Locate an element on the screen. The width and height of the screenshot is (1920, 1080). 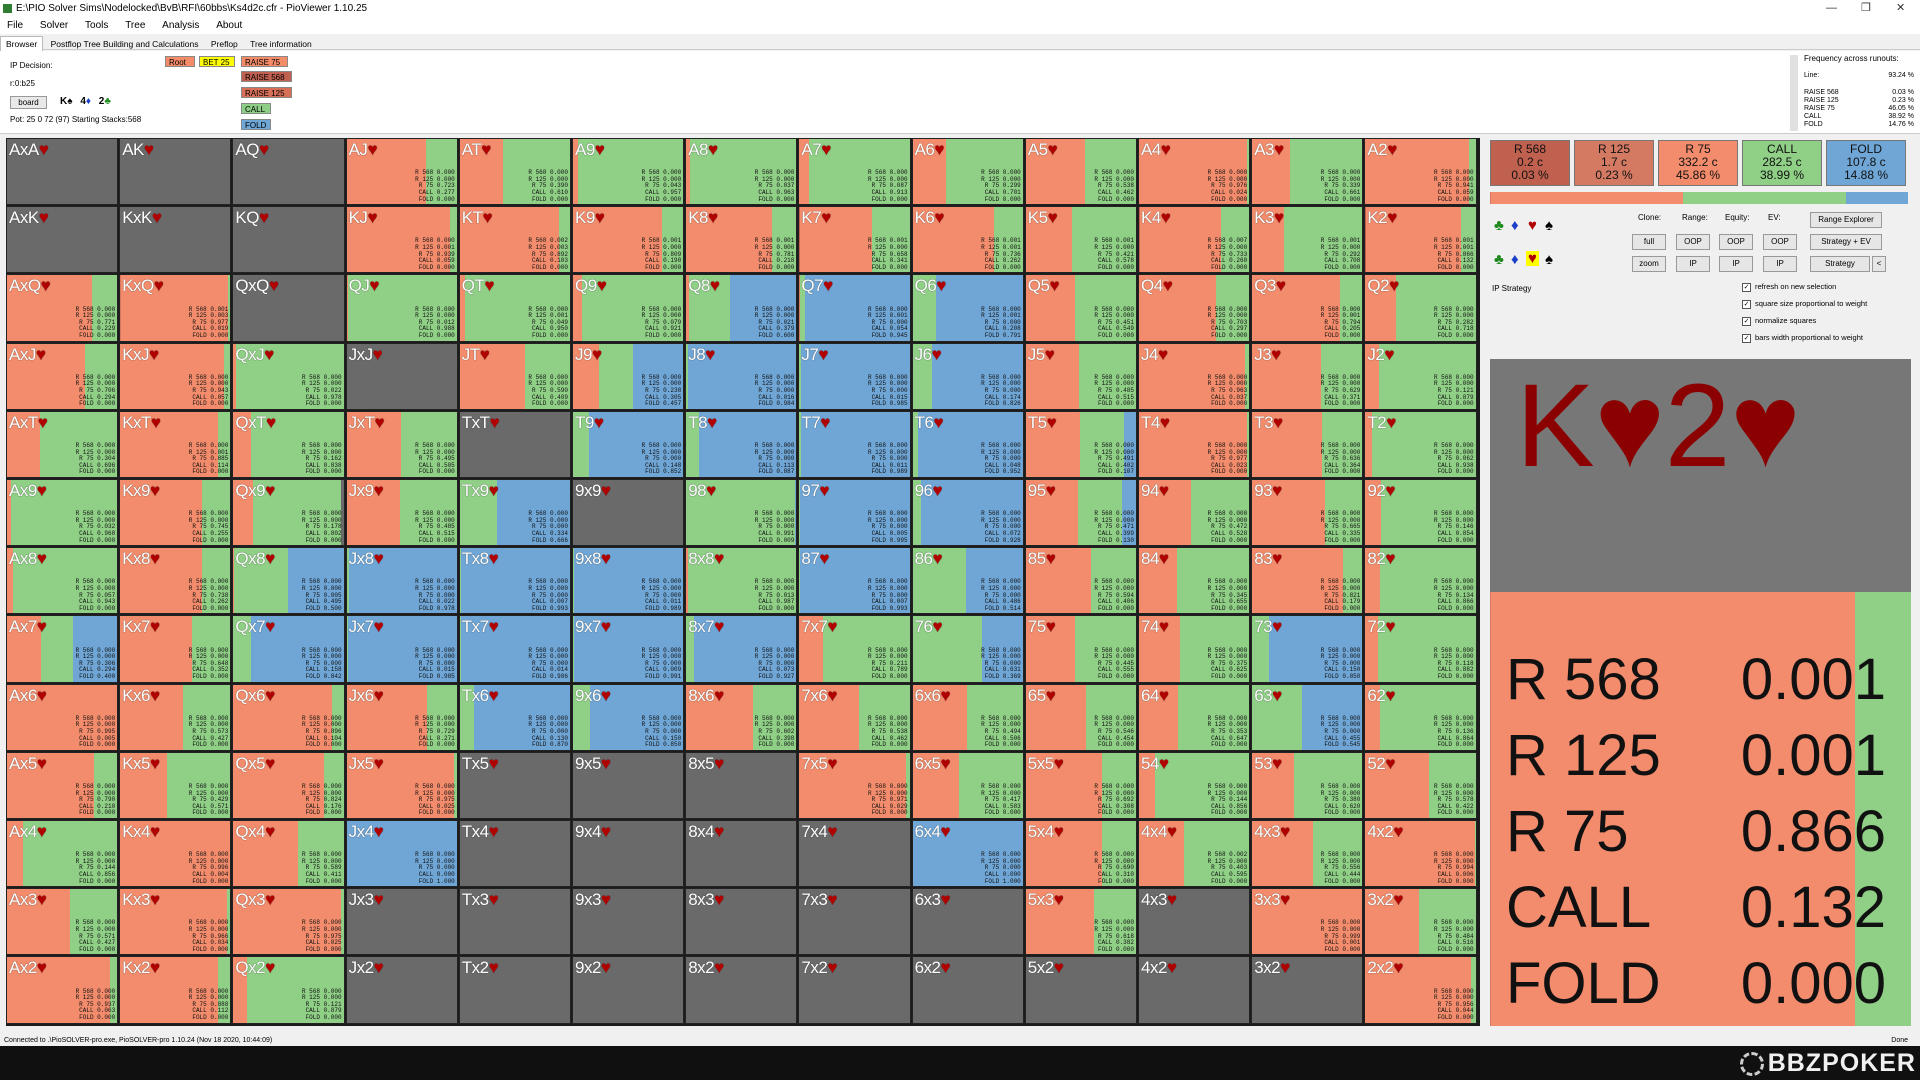
hand-cell: Tx3♥ is located at coordinates (514, 922).